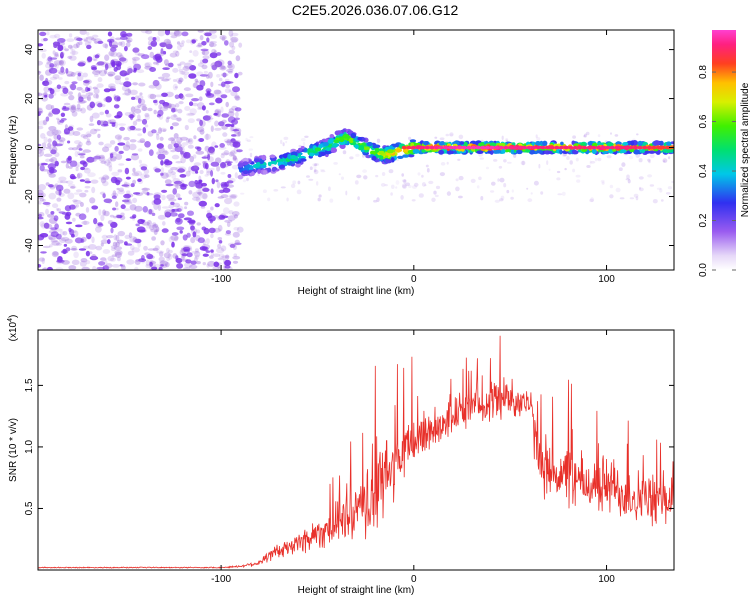 This screenshot has height=605, width=750. I want to click on y-tick-label: -20, so click(29, 196).